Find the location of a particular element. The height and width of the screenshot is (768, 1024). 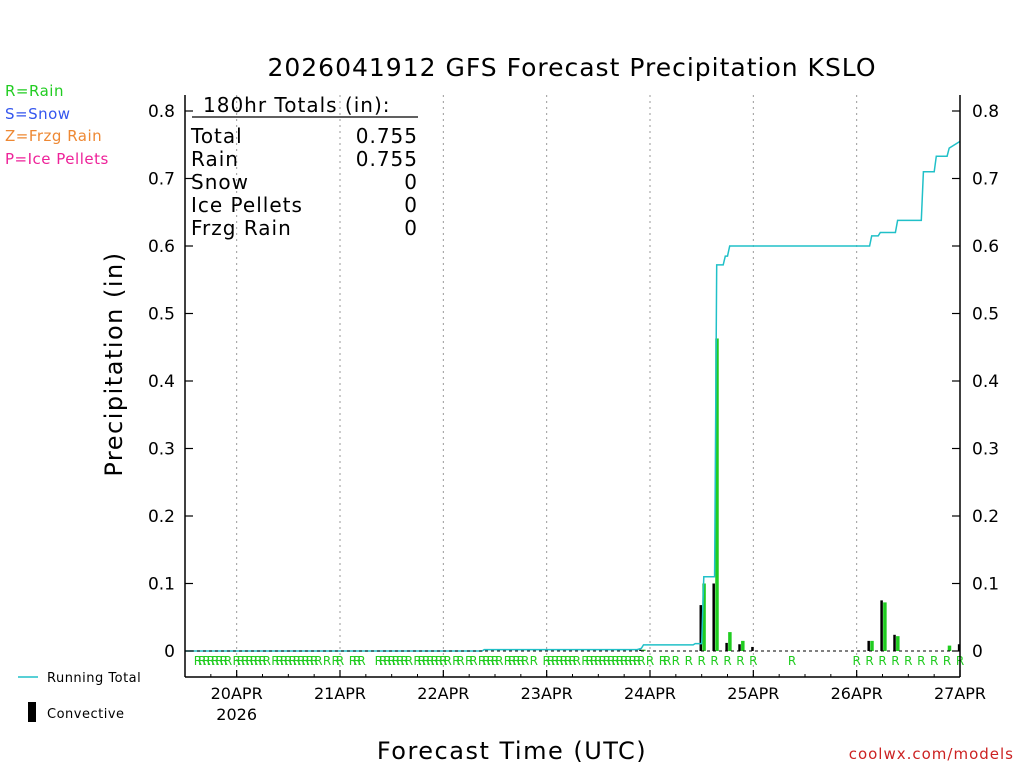

type-legend-frzg-rain: Z=Frzg Rain is located at coordinates (54, 136).